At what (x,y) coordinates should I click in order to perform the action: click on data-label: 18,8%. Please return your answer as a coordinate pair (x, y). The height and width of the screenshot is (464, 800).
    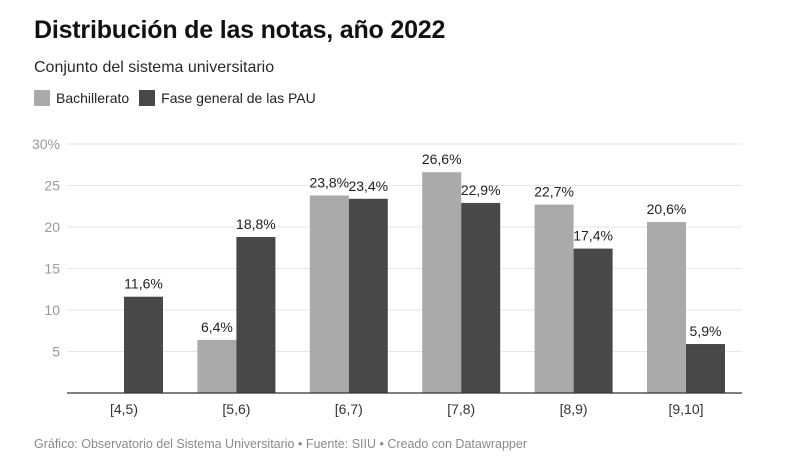
    Looking at the image, I should click on (256, 224).